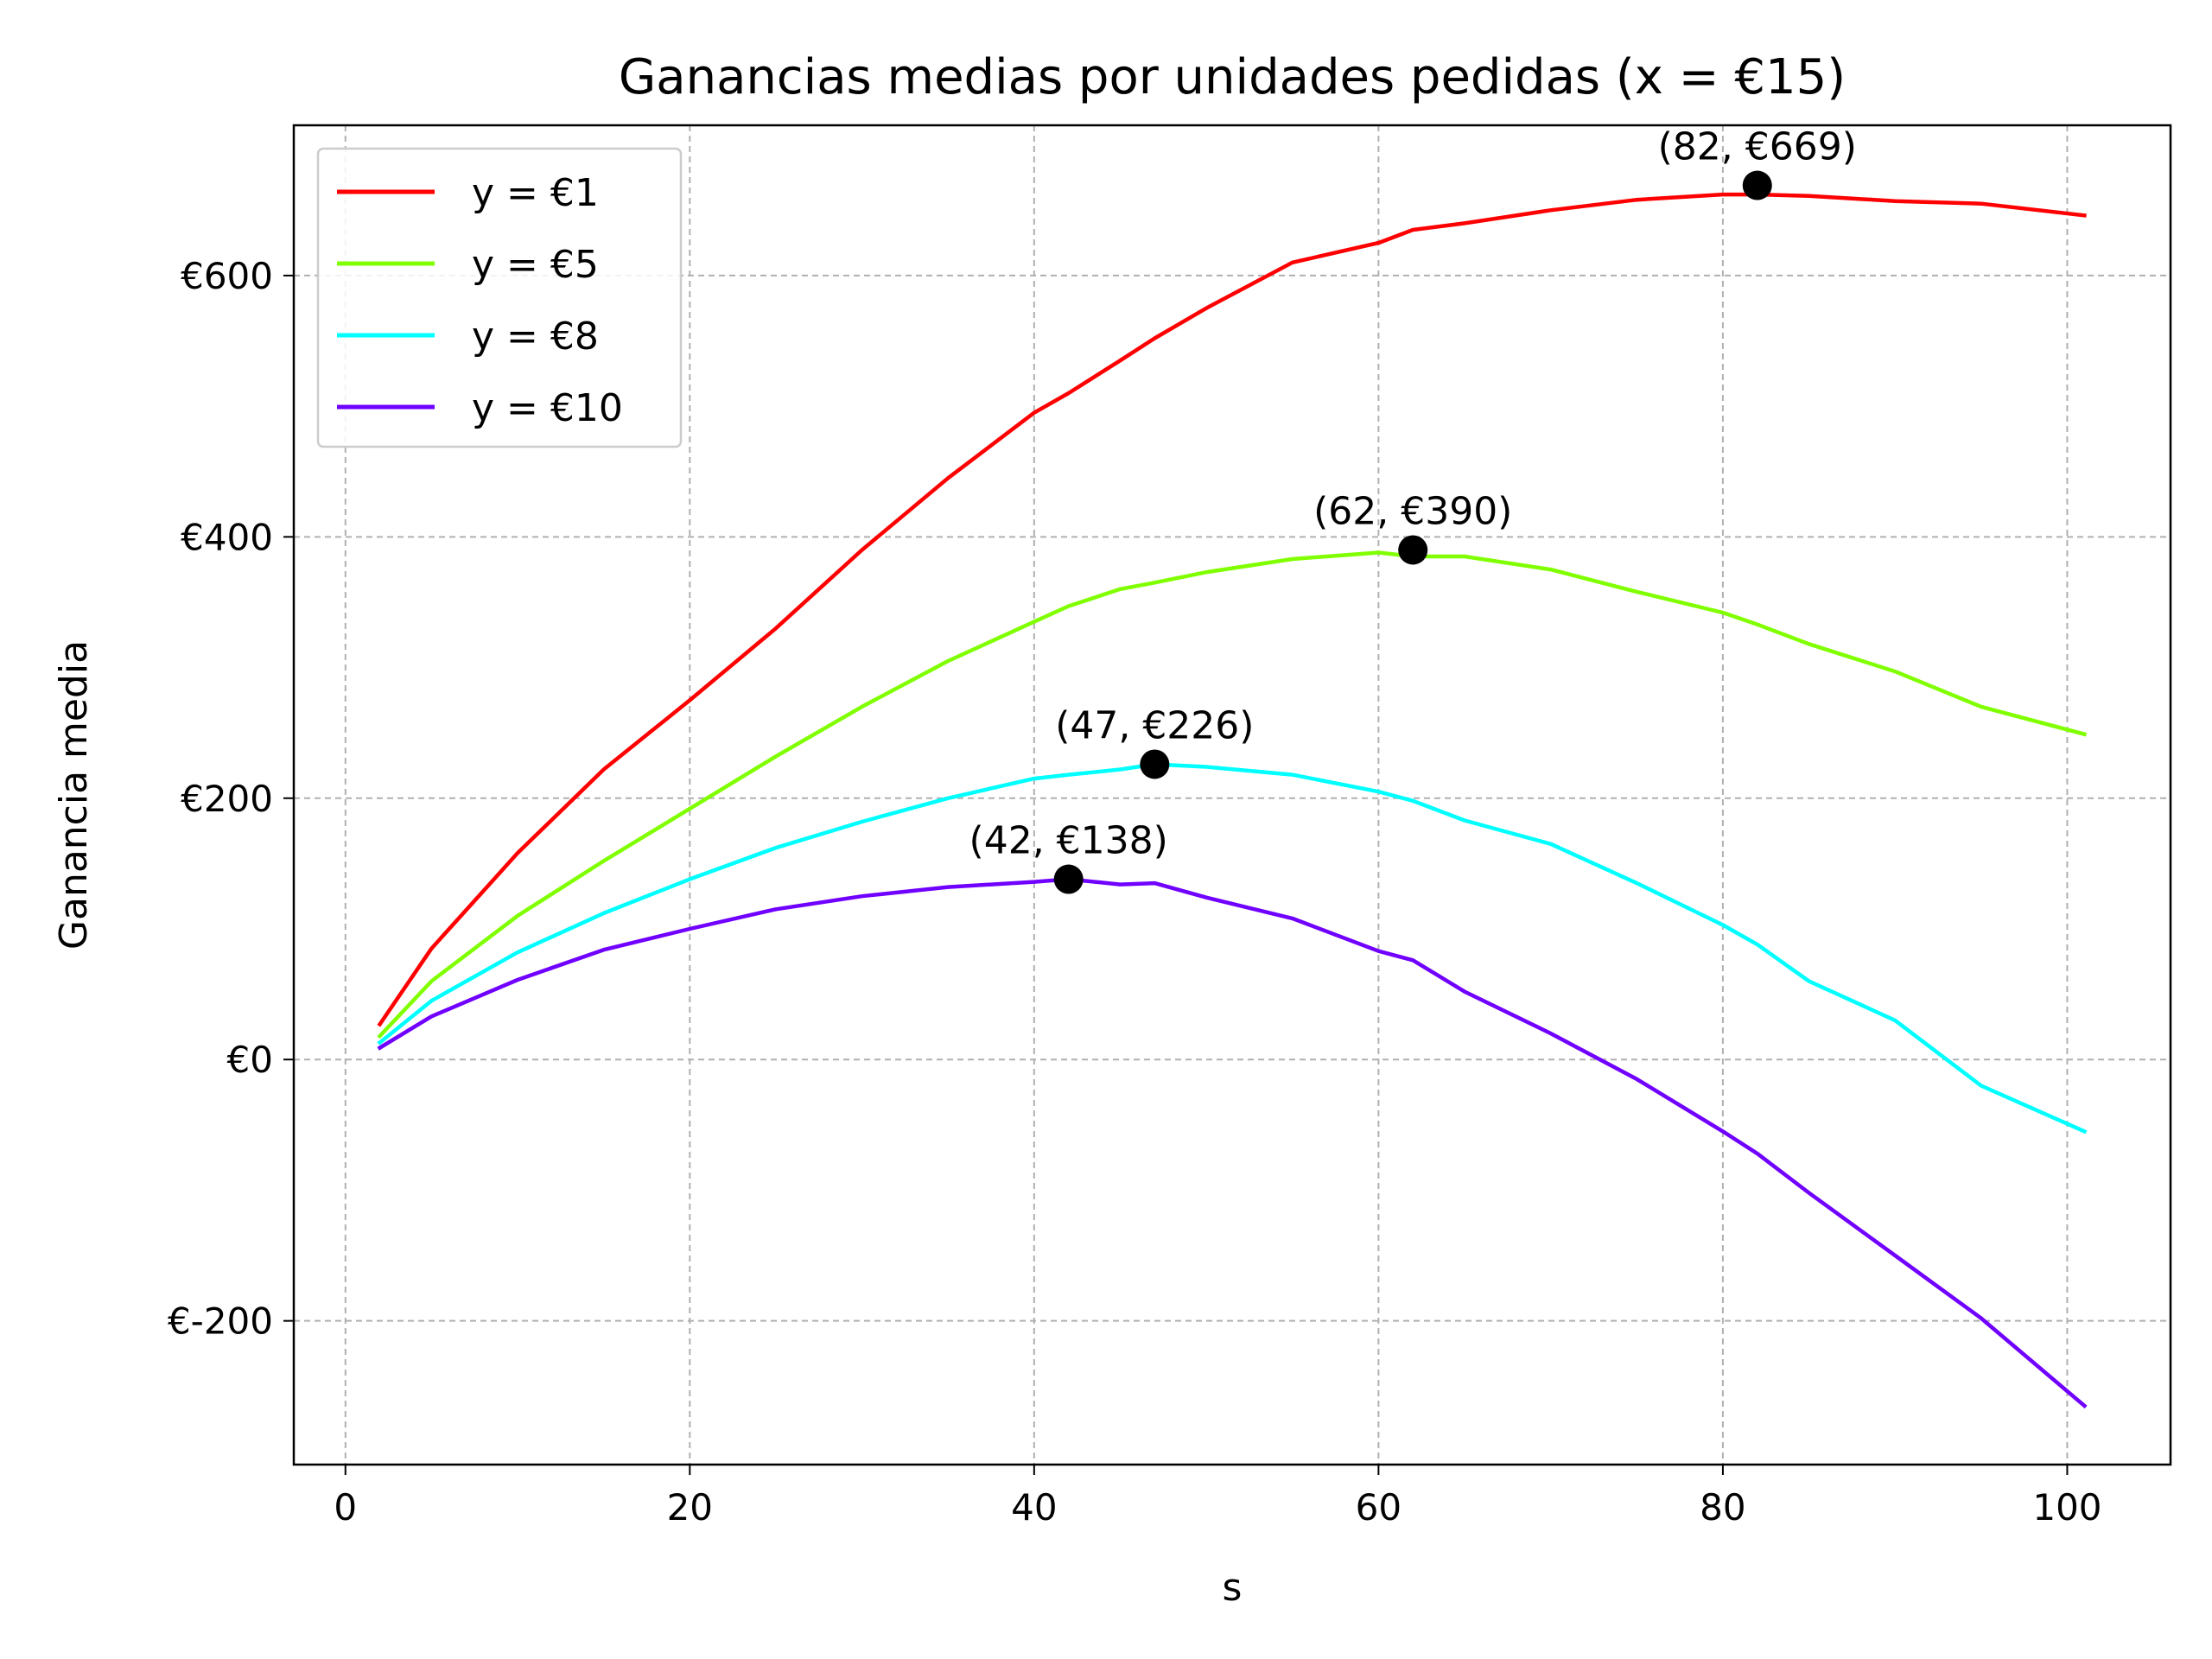  What do you see at coordinates (1068, 841) in the screenshot?
I see `annotation-label-4: (42, €138)` at bounding box center [1068, 841].